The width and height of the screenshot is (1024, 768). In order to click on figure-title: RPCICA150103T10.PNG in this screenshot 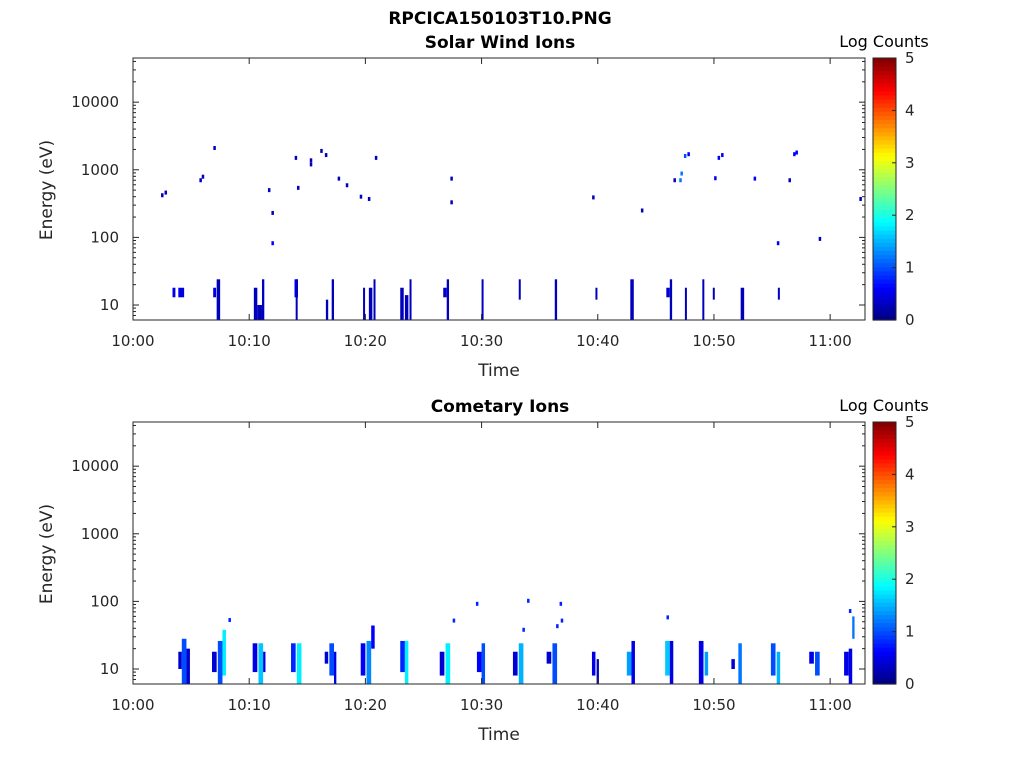, I will do `click(499, 19)`.